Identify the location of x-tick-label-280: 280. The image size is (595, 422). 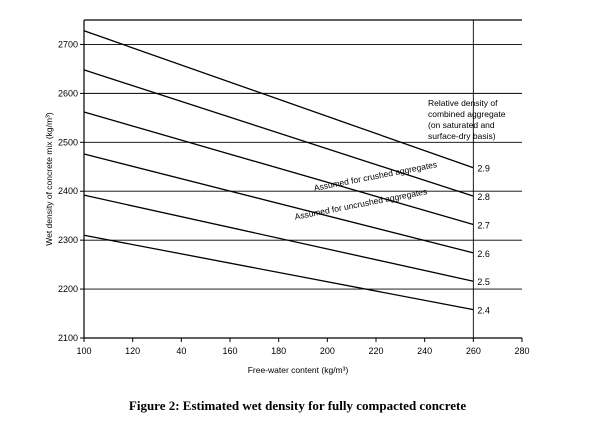
(521, 351).